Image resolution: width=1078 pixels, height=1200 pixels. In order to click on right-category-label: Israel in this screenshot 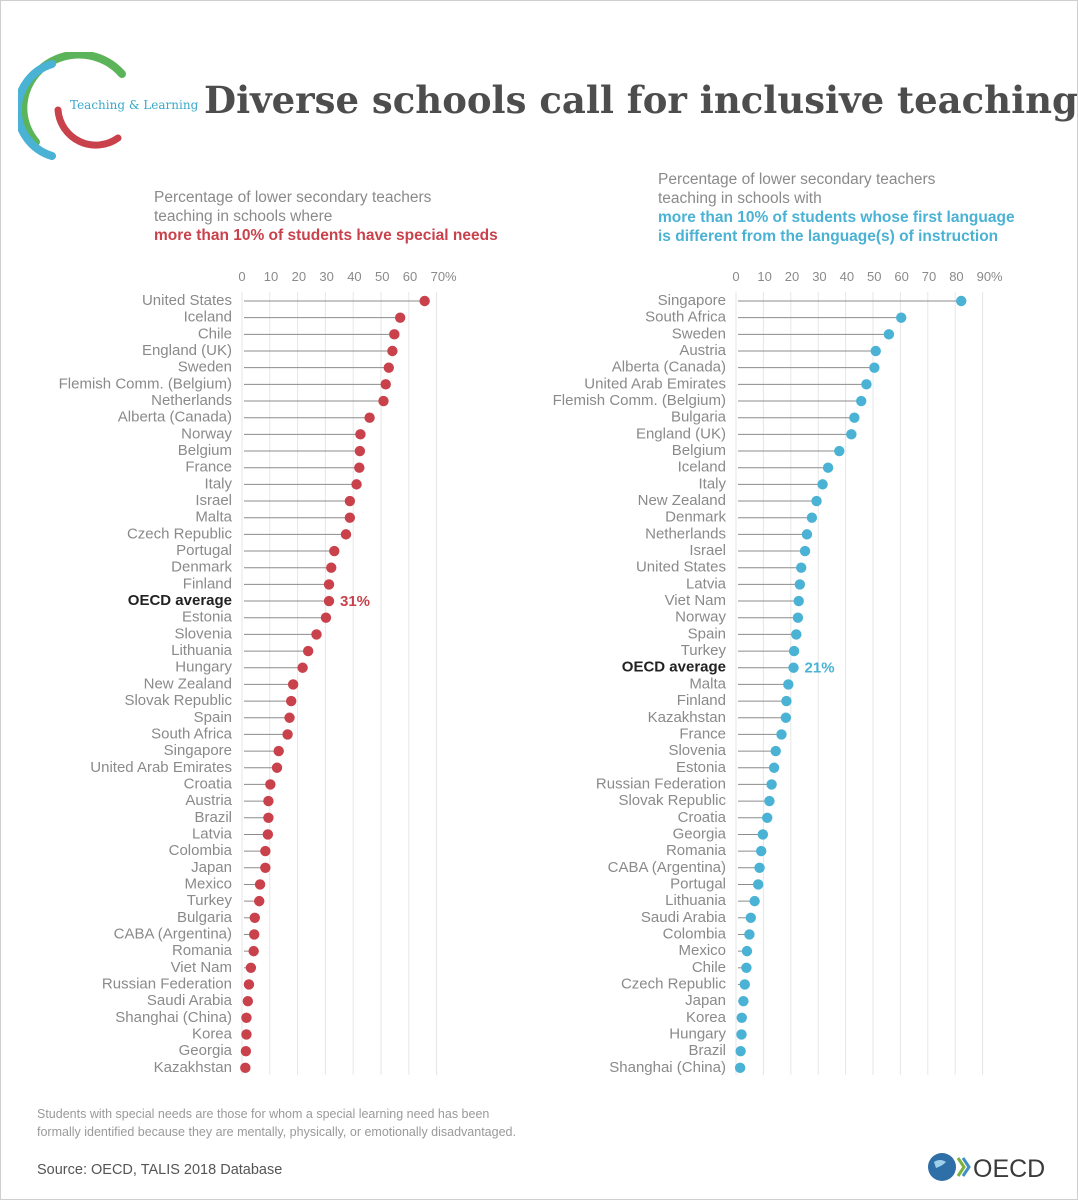, I will do `click(707, 550)`.